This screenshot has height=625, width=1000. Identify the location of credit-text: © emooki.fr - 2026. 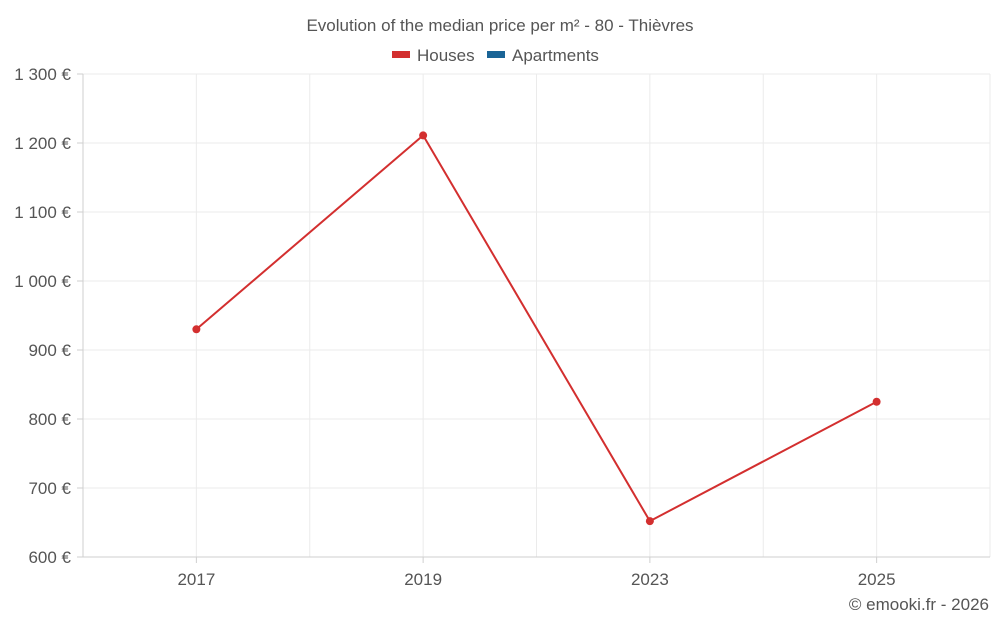
(919, 604).